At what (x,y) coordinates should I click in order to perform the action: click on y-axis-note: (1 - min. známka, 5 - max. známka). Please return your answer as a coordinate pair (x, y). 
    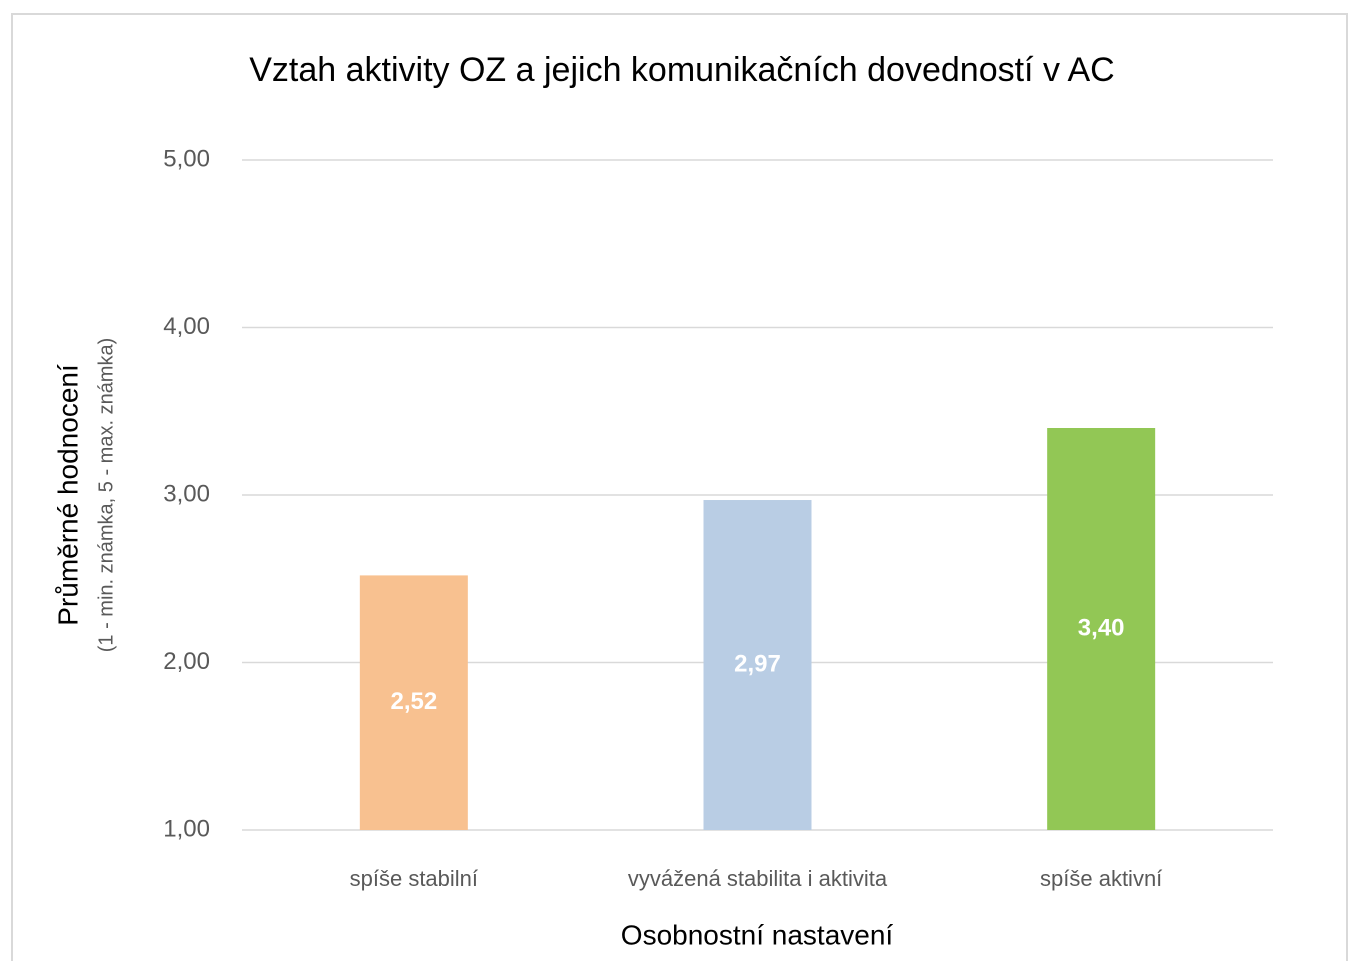
    Looking at the image, I should click on (106, 495).